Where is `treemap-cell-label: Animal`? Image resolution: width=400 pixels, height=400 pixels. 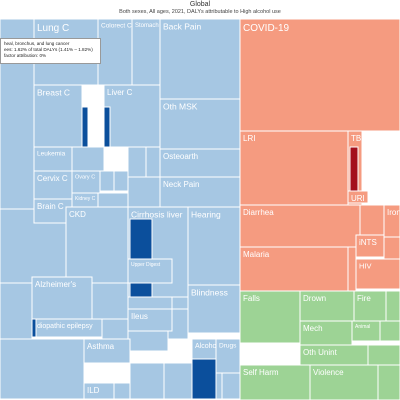 treemap-cell-label: Animal is located at coordinates (362, 327).